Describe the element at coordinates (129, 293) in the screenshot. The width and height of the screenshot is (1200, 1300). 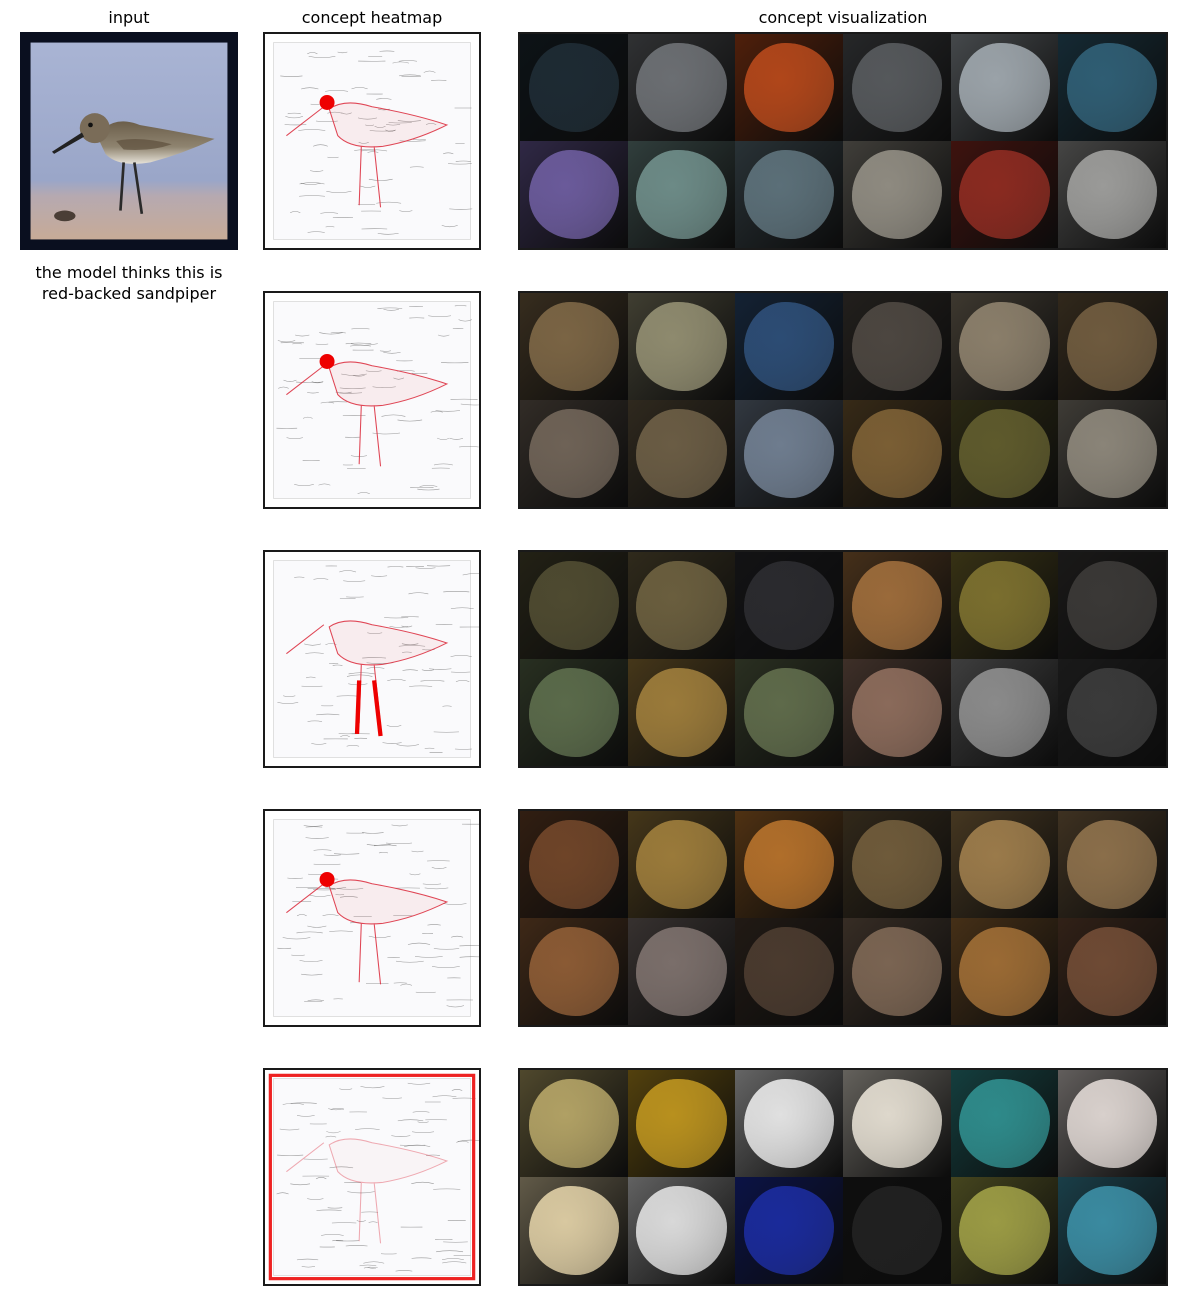
I see `caption-line-2: red-backed sandpiper` at that location.